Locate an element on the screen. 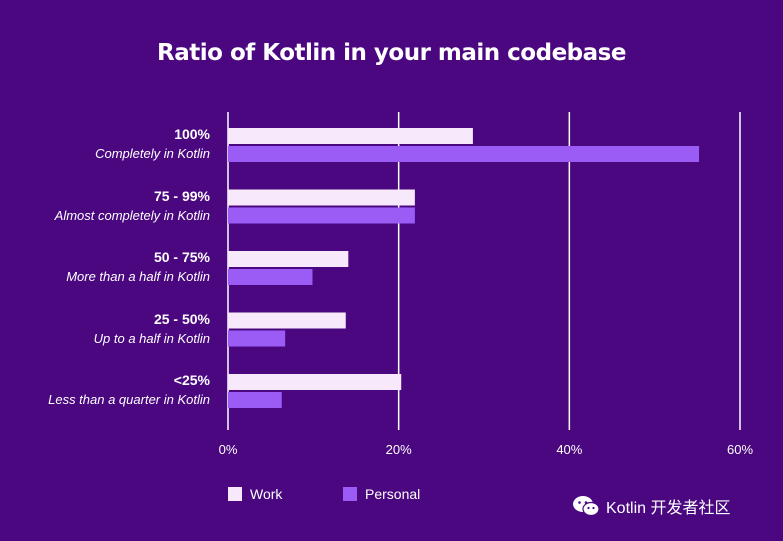 The image size is (783, 541). x-tick-label: 0% is located at coordinates (228, 449).